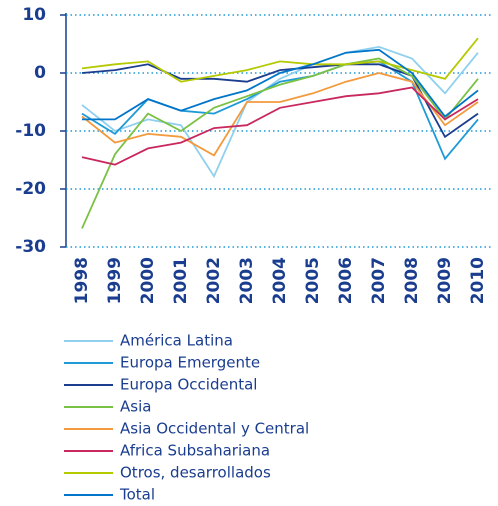  I want to click on x-tick-label: 1998, so click(82, 280).